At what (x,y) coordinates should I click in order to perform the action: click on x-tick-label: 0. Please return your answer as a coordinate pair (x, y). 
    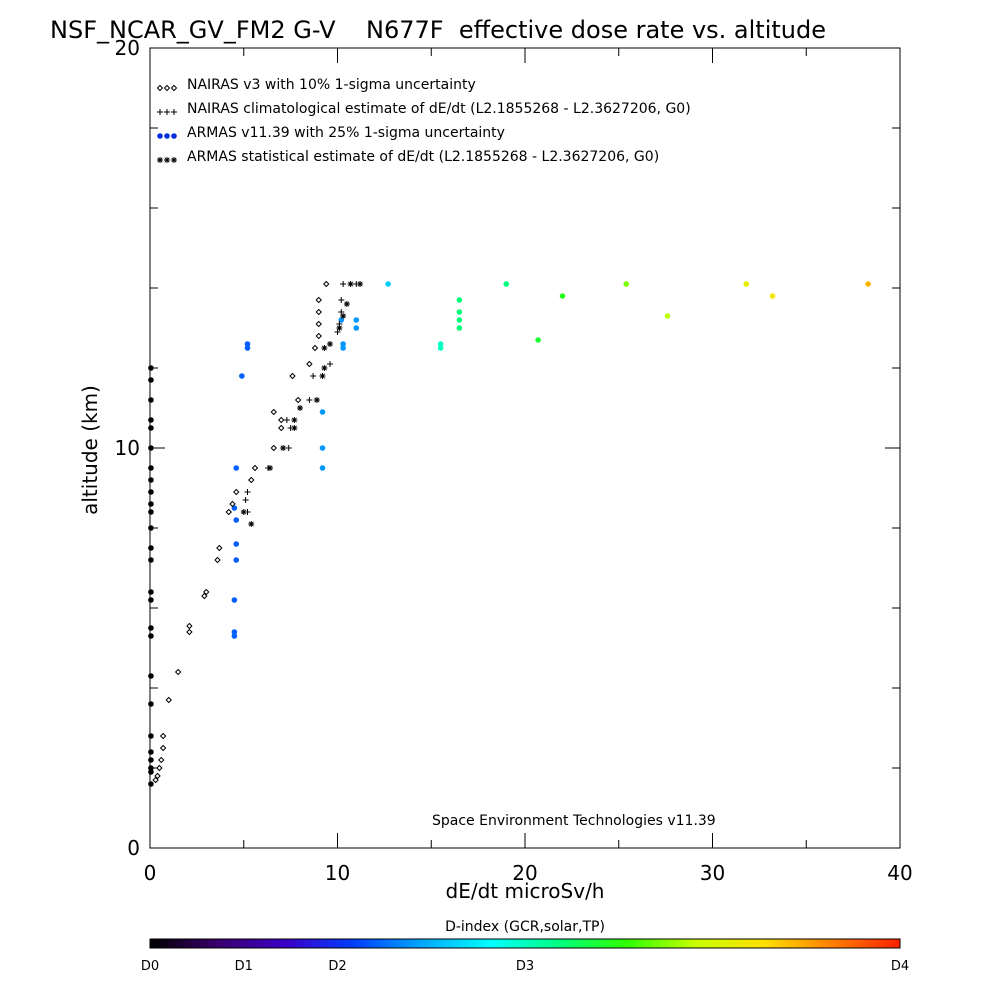
    Looking at the image, I should click on (150, 873).